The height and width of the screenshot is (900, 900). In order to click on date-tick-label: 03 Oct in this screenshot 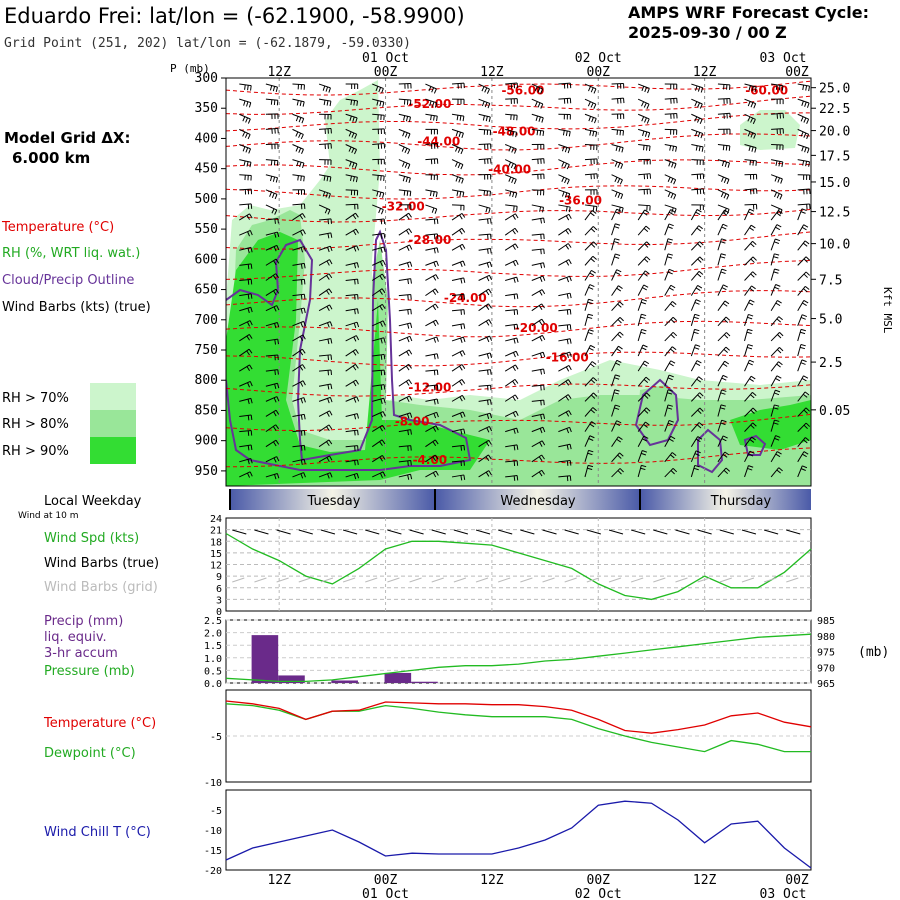, I will do `click(783, 58)`.